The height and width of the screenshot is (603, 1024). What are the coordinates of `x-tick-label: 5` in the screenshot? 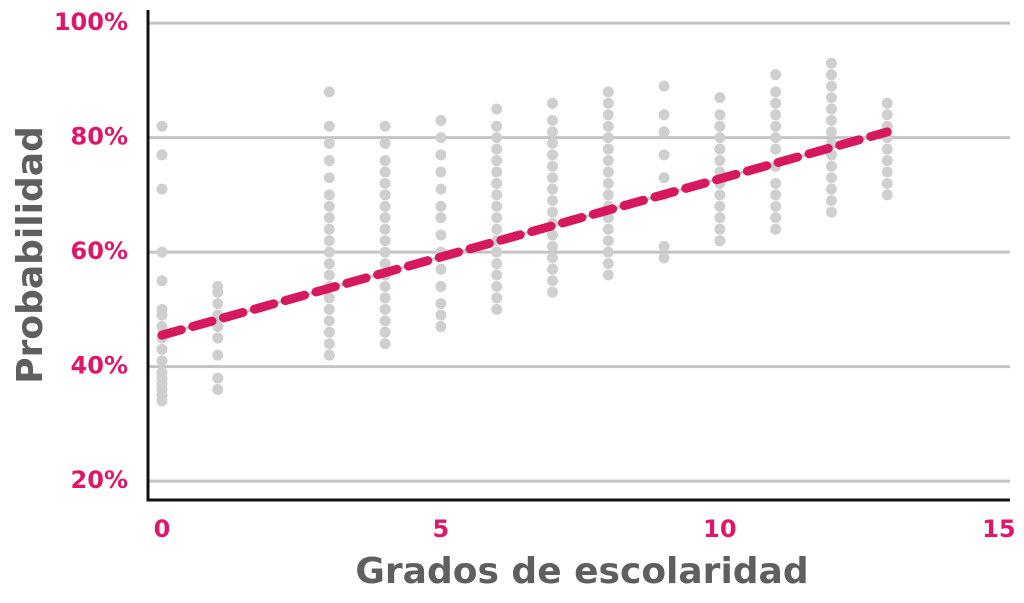 It's located at (441, 529).